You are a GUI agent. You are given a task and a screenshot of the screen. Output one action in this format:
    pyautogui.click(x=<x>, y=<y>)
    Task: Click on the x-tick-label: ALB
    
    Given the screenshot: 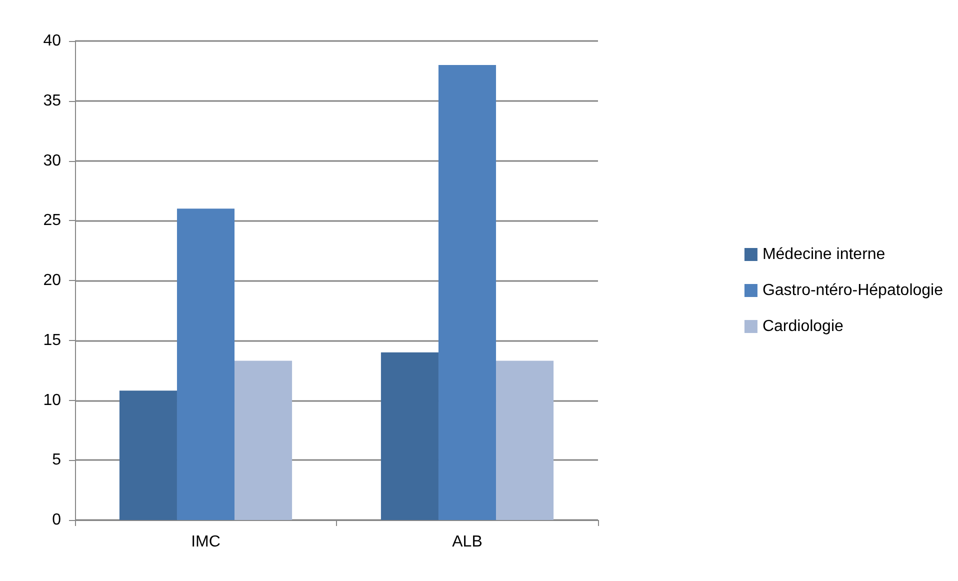 What is the action you would take?
    pyautogui.click(x=467, y=542)
    